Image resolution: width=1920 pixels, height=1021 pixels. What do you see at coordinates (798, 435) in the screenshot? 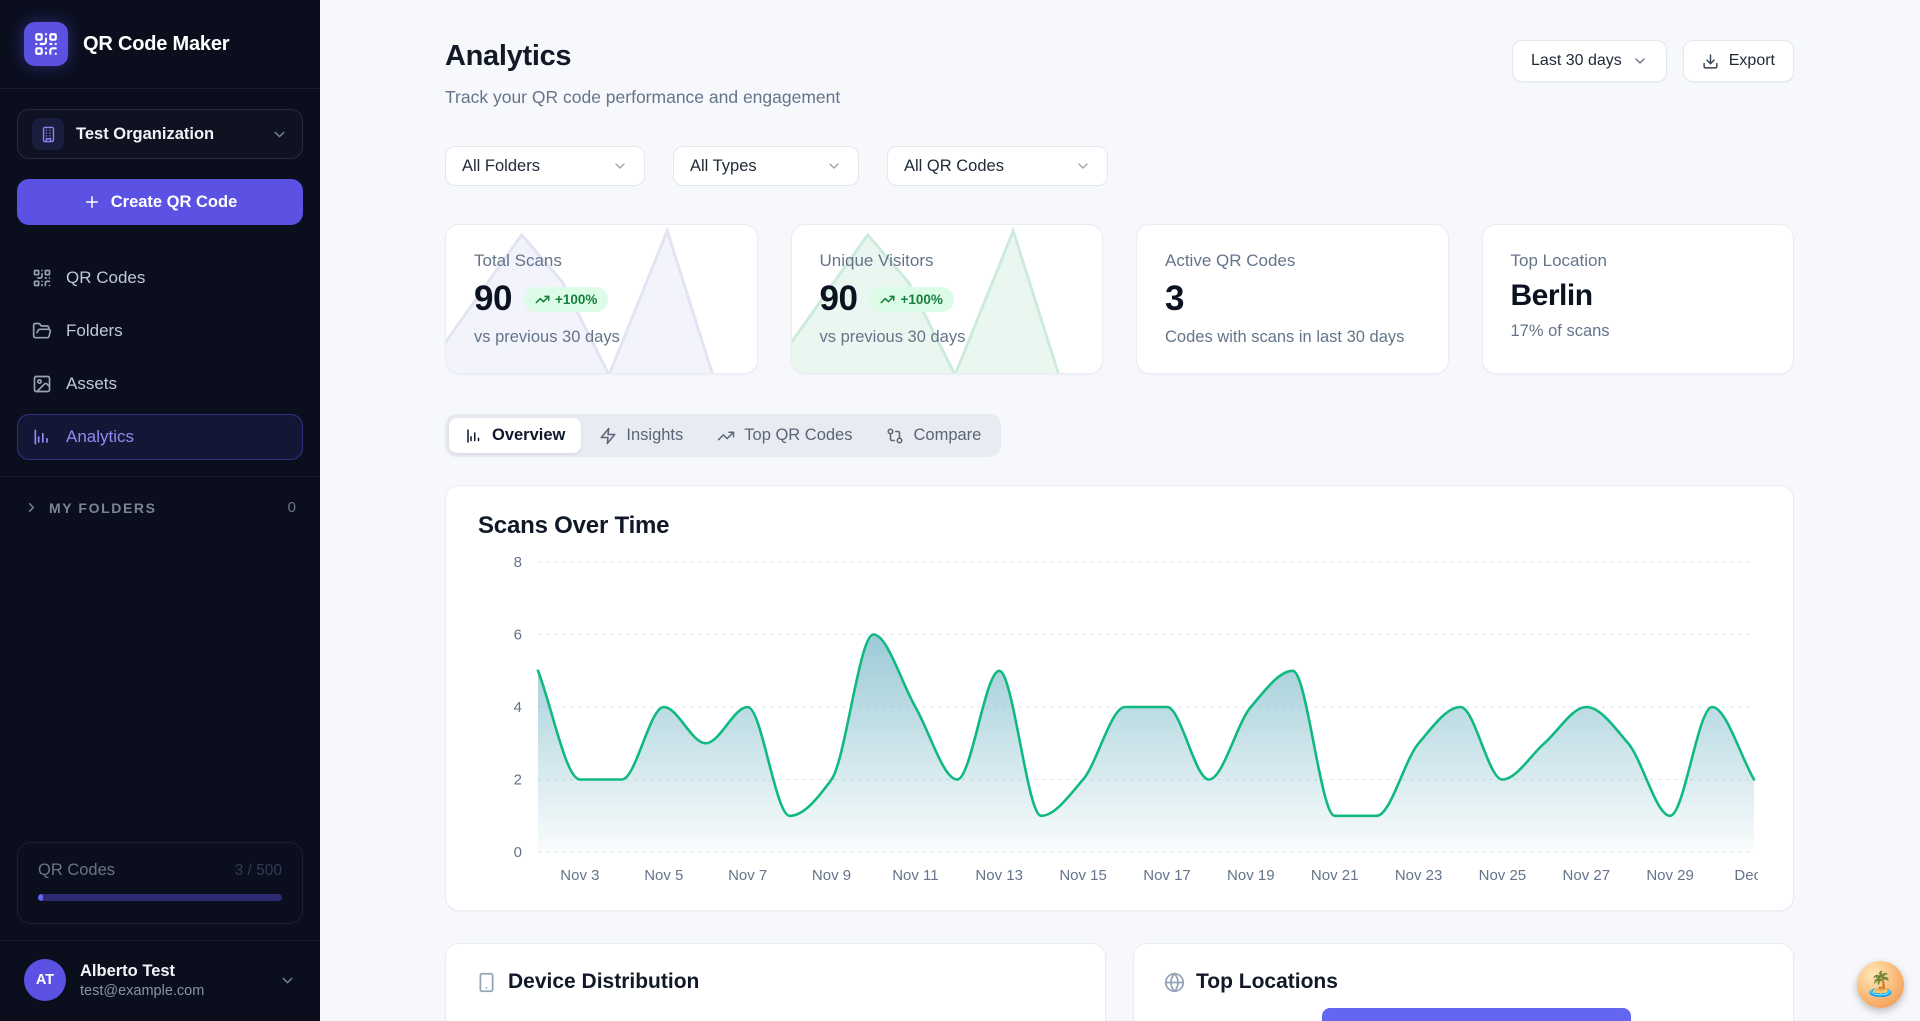
I see `tab-label: Top QR Codes` at bounding box center [798, 435].